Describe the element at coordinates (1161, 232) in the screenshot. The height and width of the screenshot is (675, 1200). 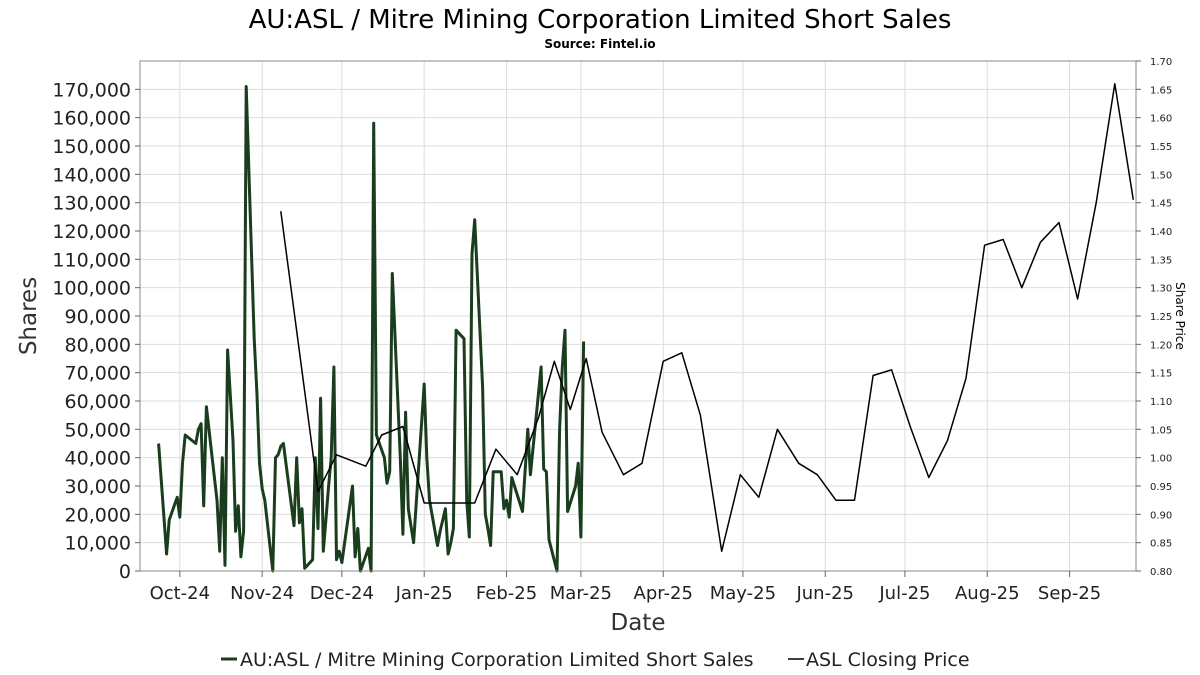
I see `y2-tick-label: 1.40` at that location.